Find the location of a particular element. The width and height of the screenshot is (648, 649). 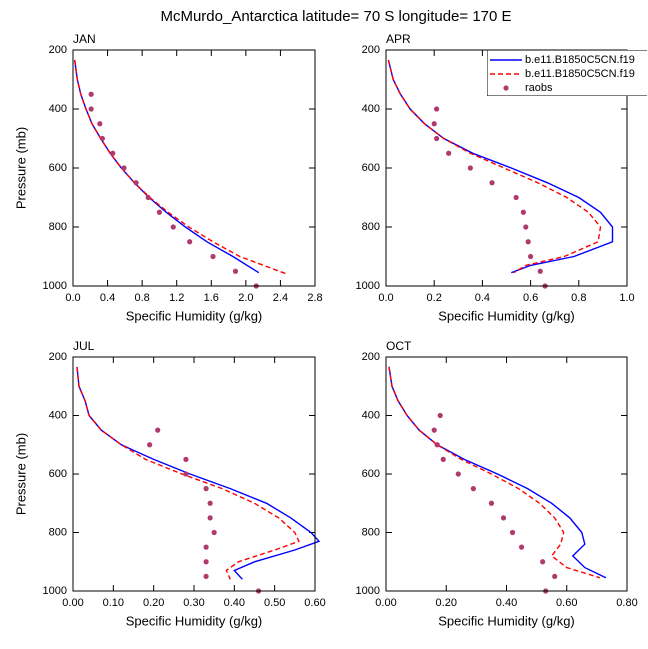

x-tick-label: 1.6 is located at coordinates (211, 298).